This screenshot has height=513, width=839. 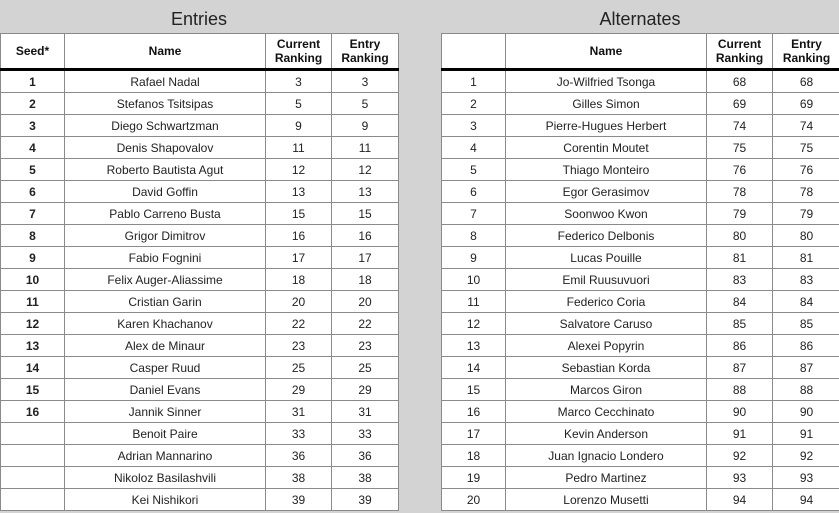 What do you see at coordinates (805, 367) in the screenshot?
I see `entry-ranking-cell: 87` at bounding box center [805, 367].